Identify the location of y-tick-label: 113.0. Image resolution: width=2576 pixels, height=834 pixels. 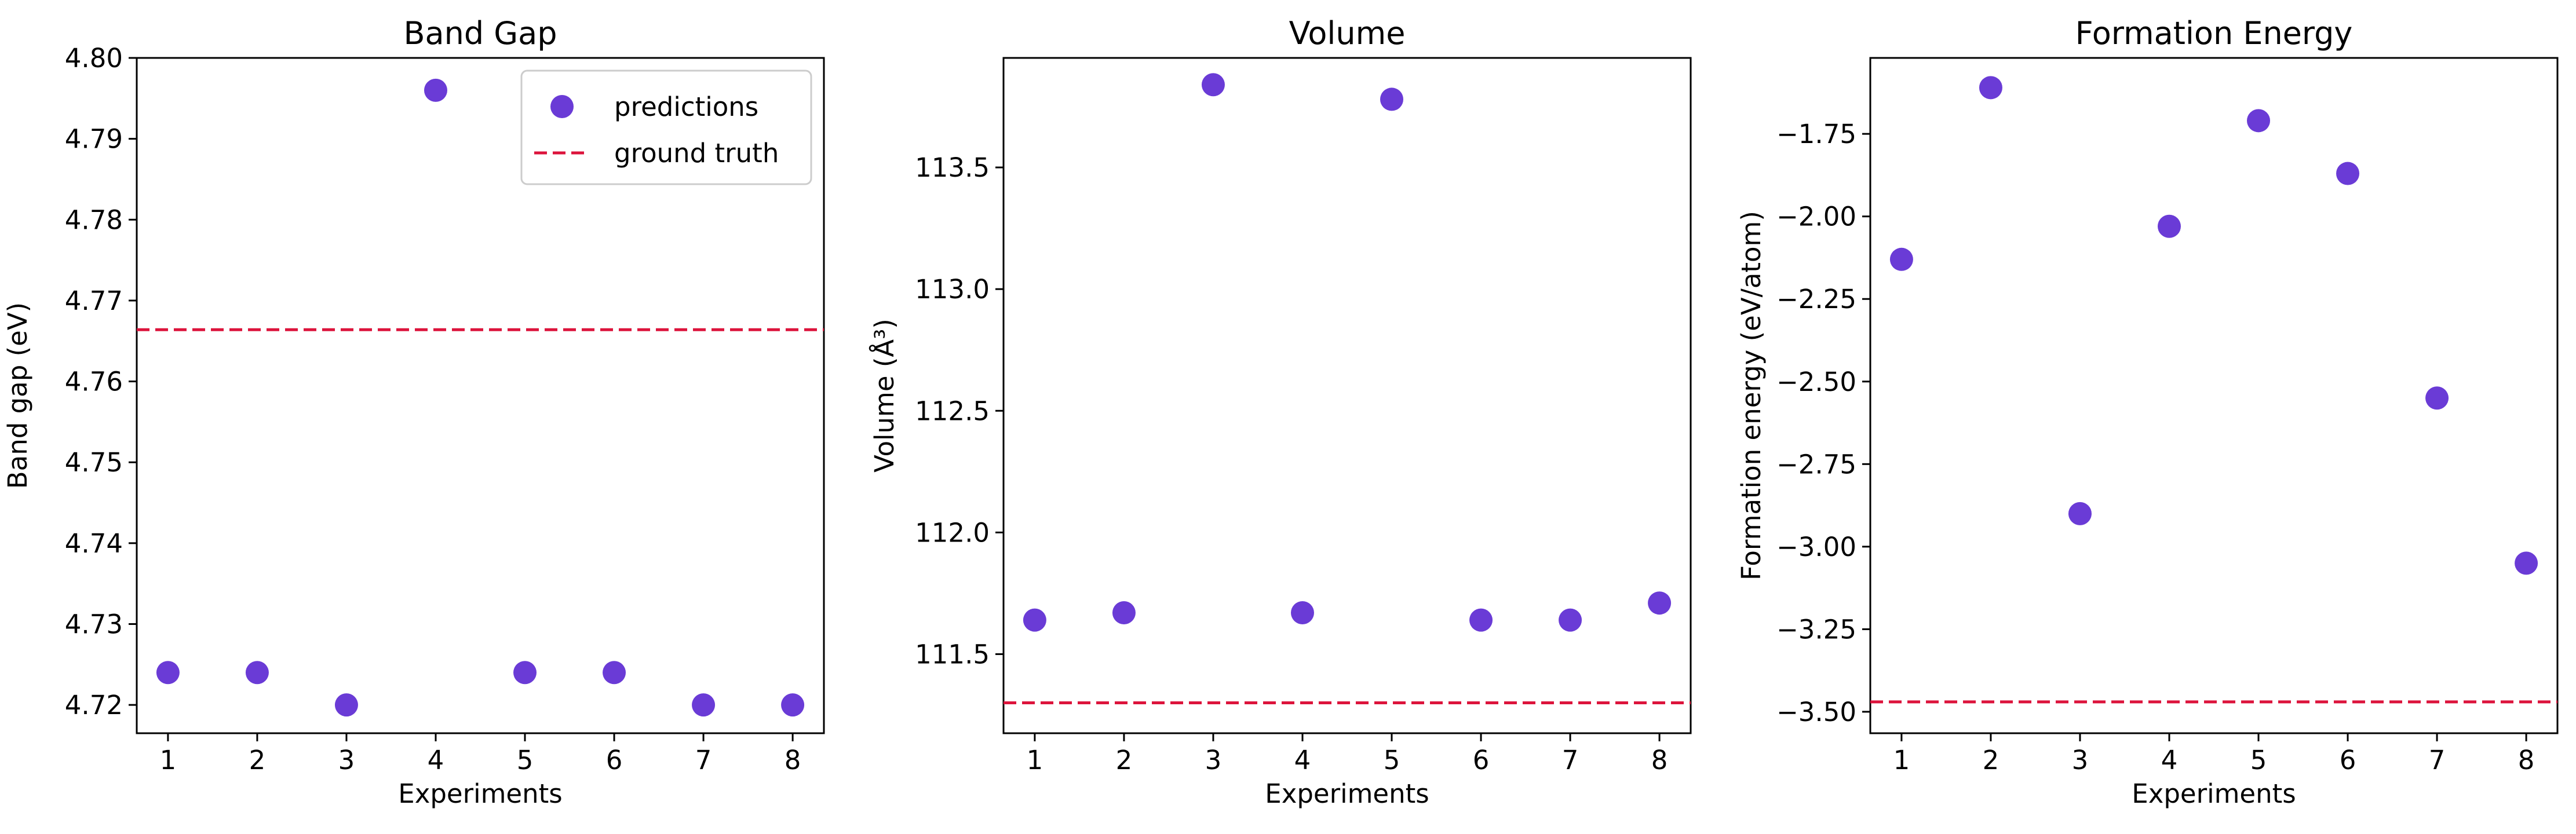
(952, 289).